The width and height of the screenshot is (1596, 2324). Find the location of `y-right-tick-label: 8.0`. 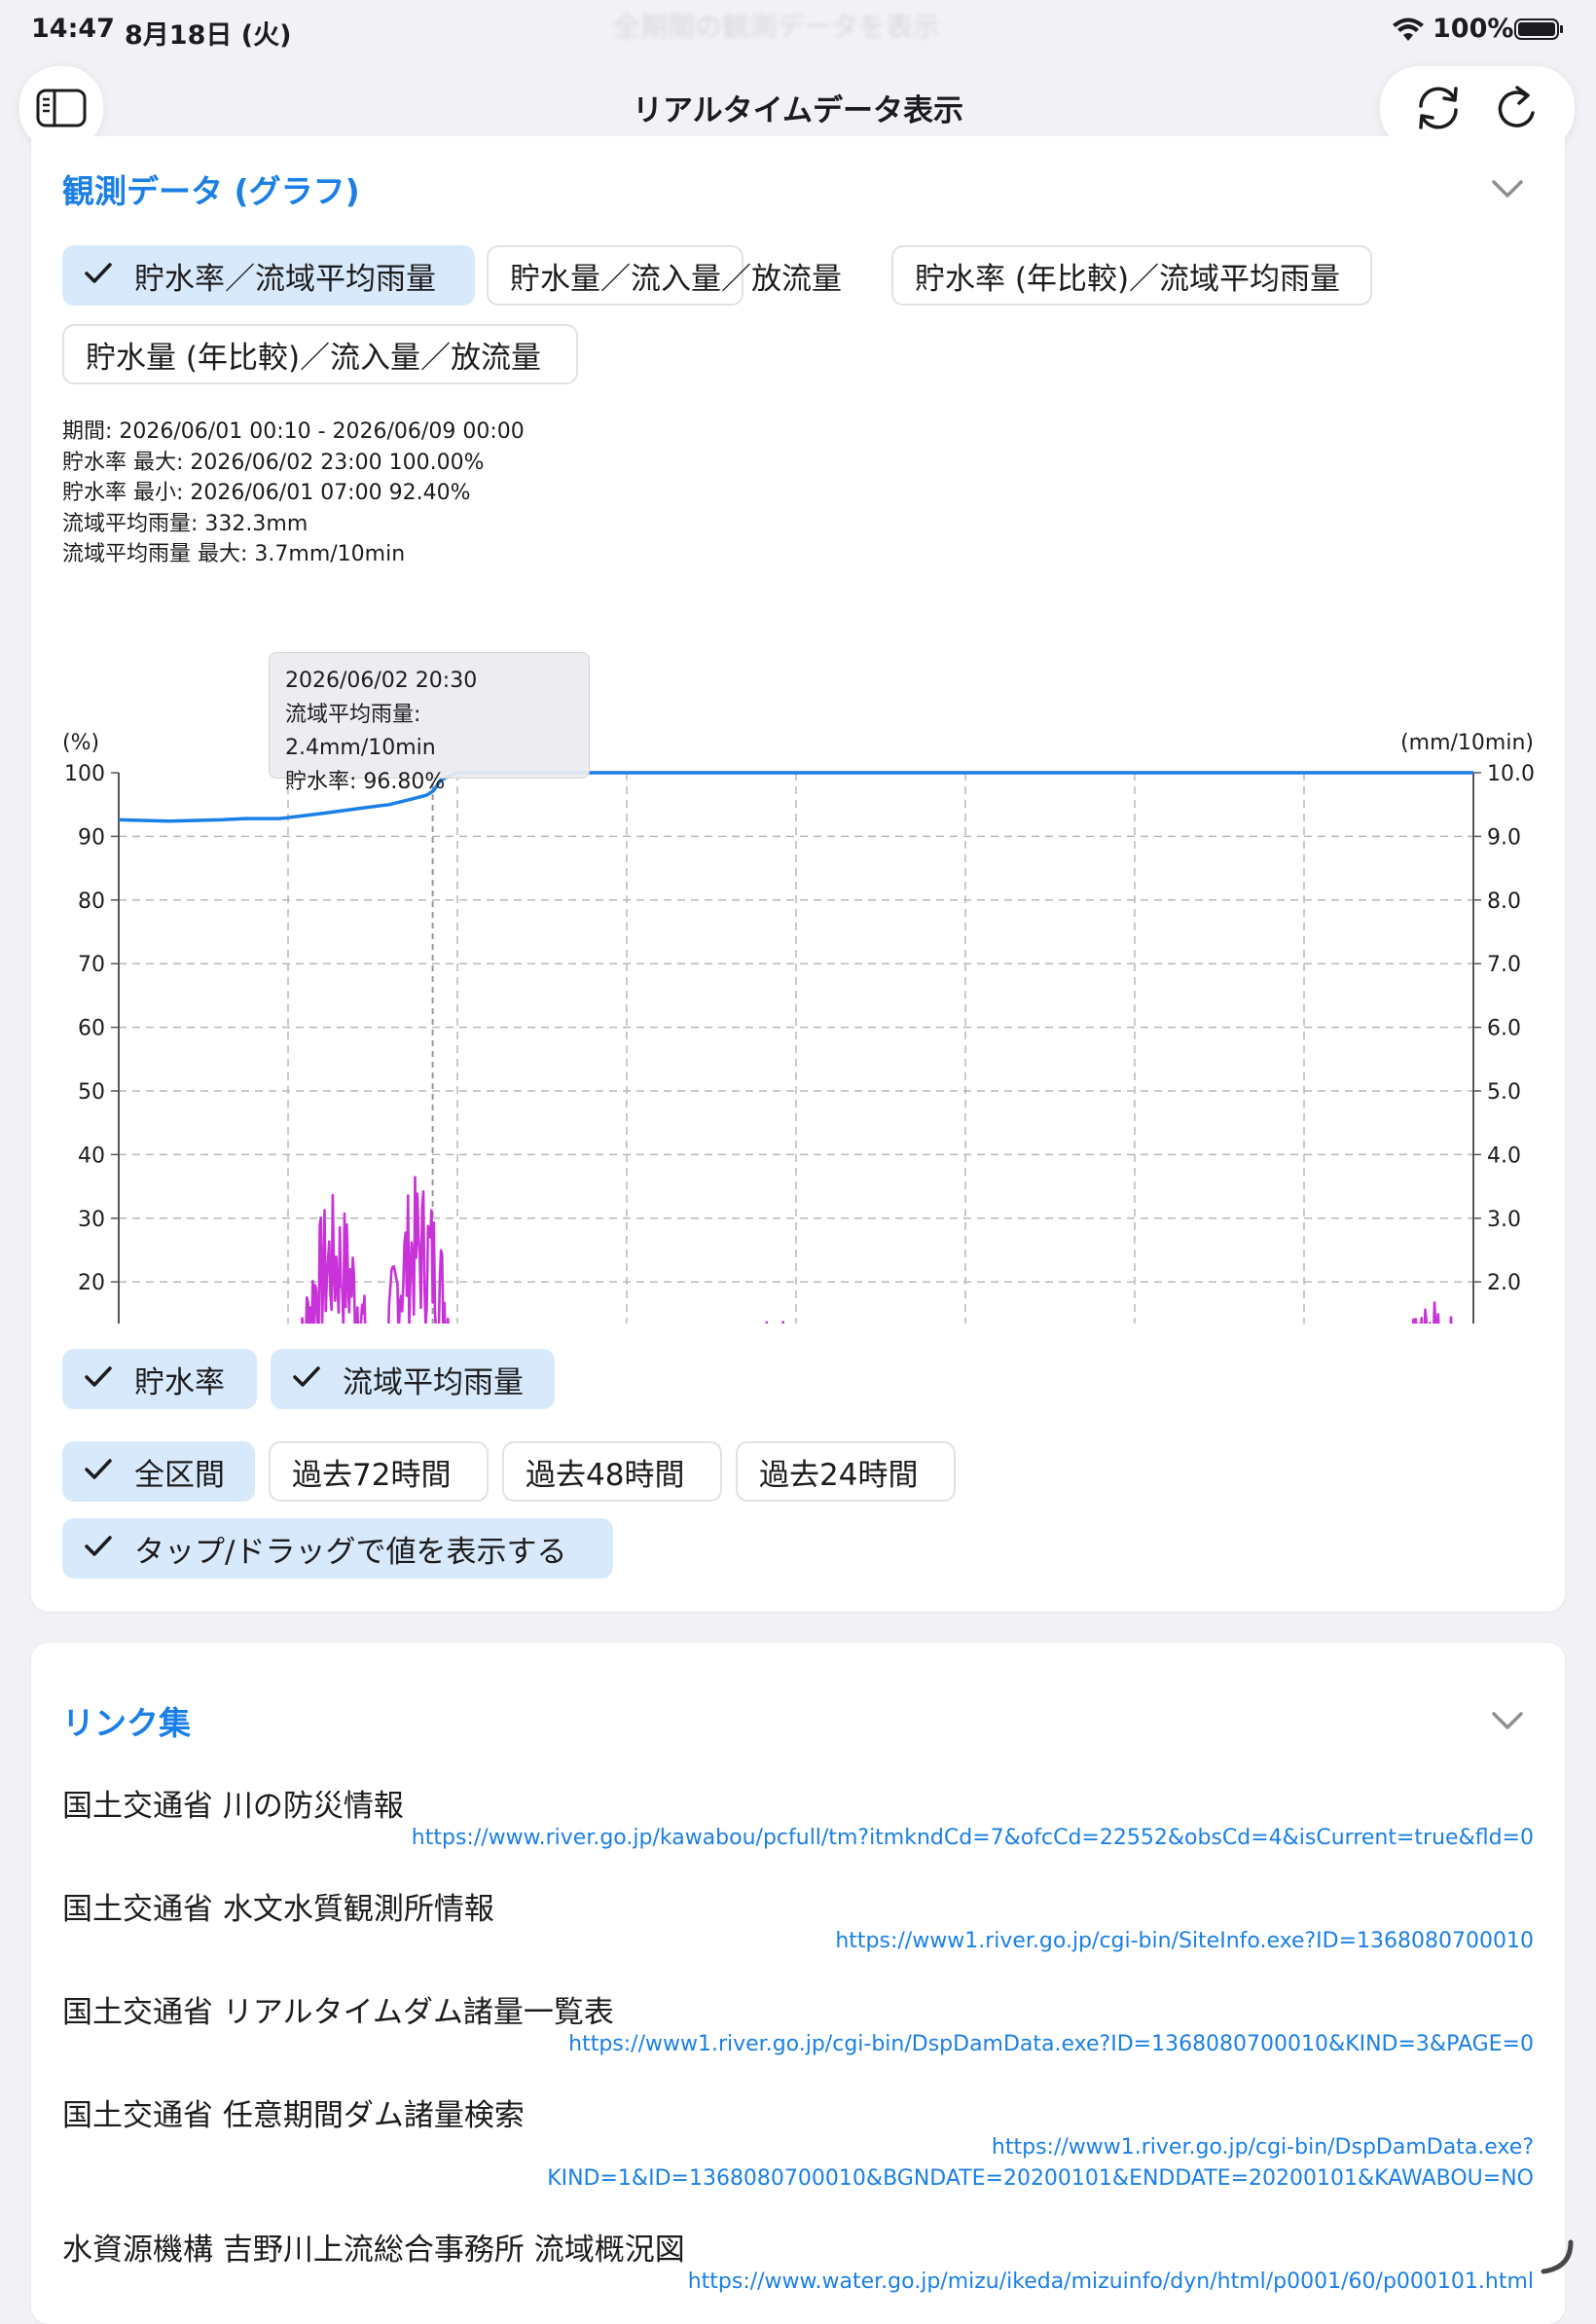

y-right-tick-label: 8.0 is located at coordinates (1504, 902).